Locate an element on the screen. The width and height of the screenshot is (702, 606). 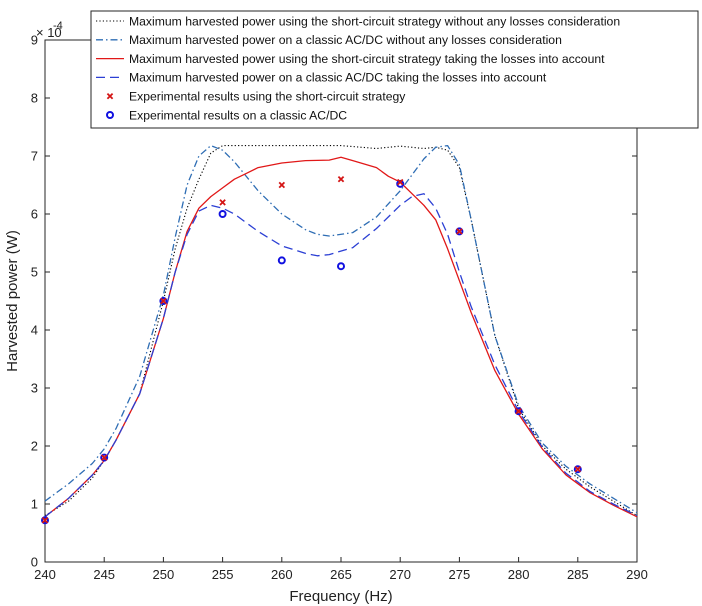
x-tick-label: 250 is located at coordinates (164, 574).